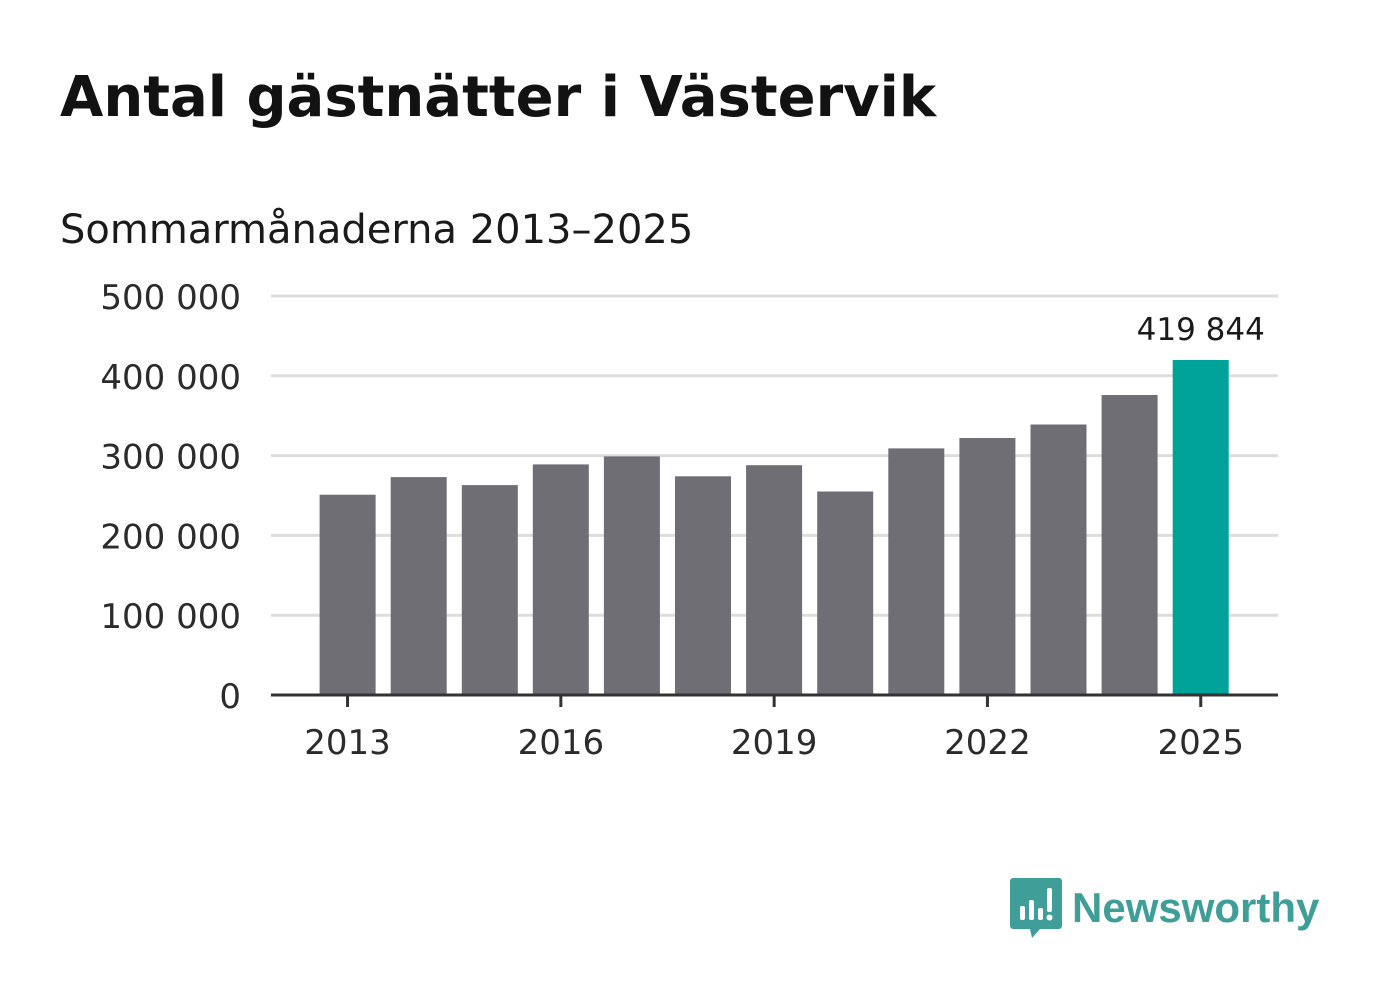 The height and width of the screenshot is (999, 1382). Describe the element at coordinates (1036, 908) in the screenshot. I see `newsworthy-logo-icon` at that location.